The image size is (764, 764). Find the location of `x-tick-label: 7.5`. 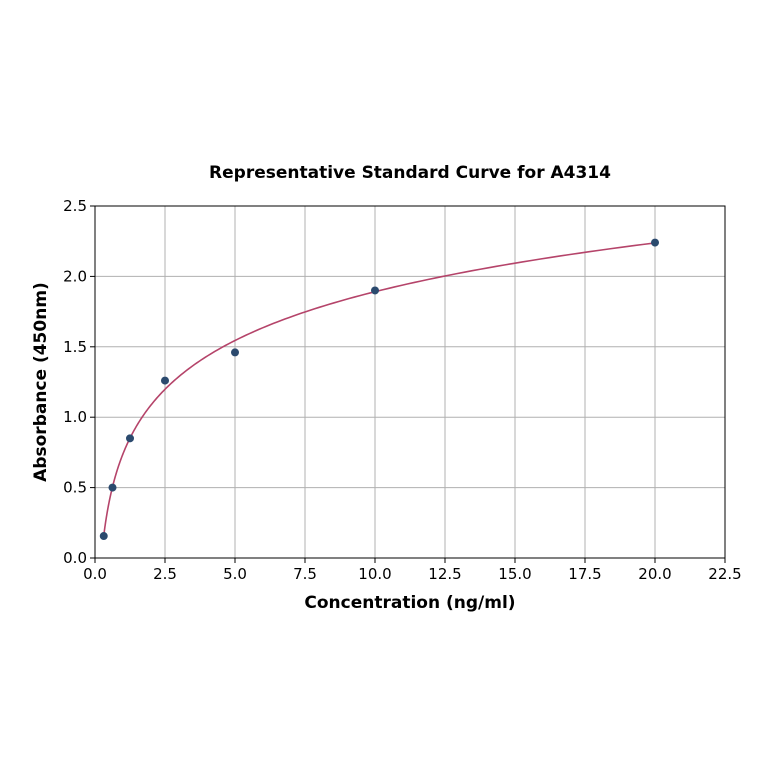

x-tick-label: 7.5 is located at coordinates (305, 574).